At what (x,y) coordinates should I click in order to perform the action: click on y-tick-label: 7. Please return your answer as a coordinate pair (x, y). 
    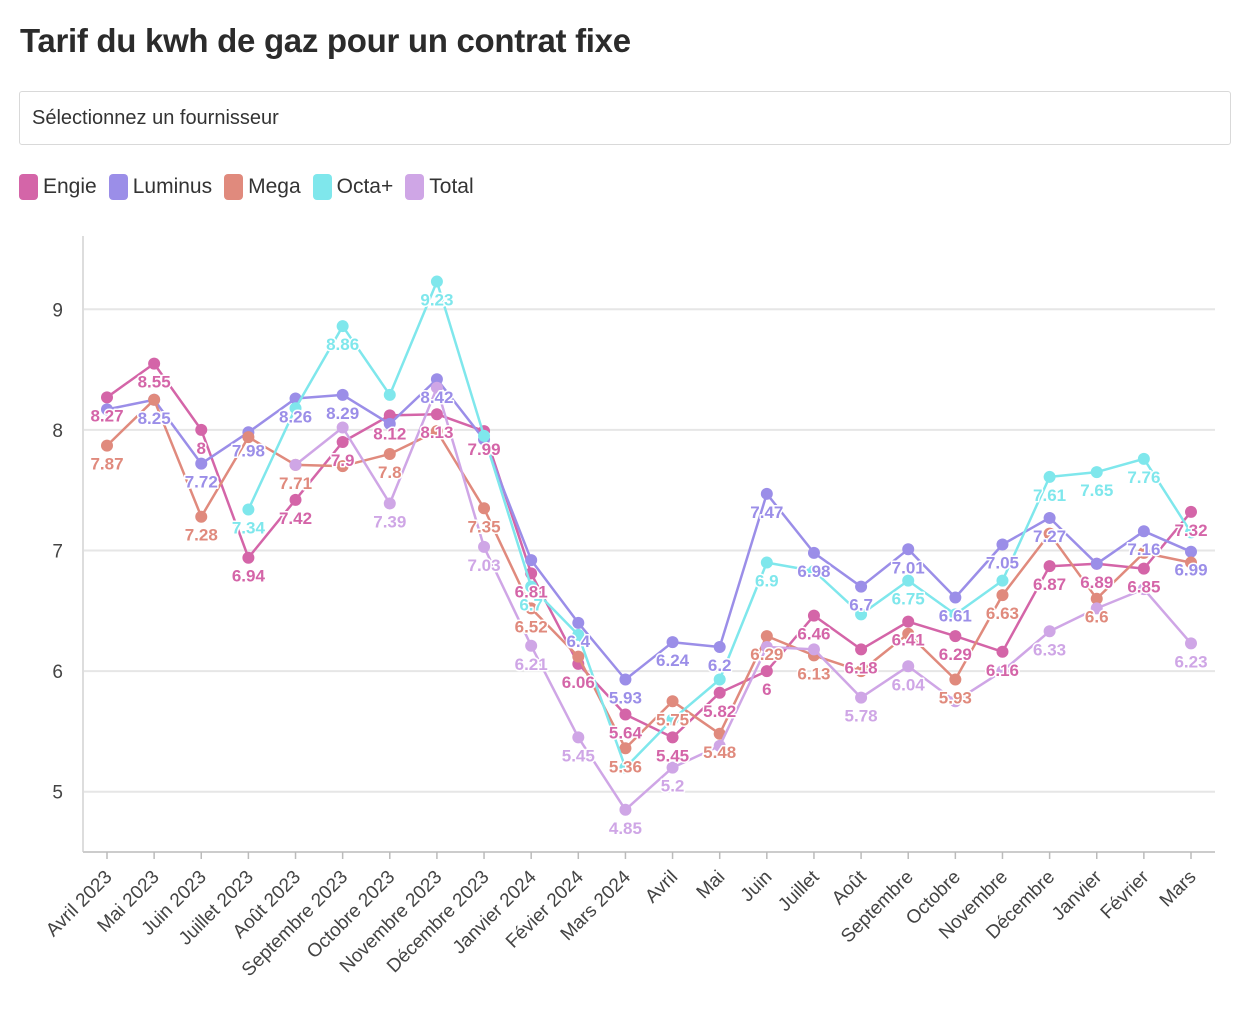
    Looking at the image, I should click on (57, 552).